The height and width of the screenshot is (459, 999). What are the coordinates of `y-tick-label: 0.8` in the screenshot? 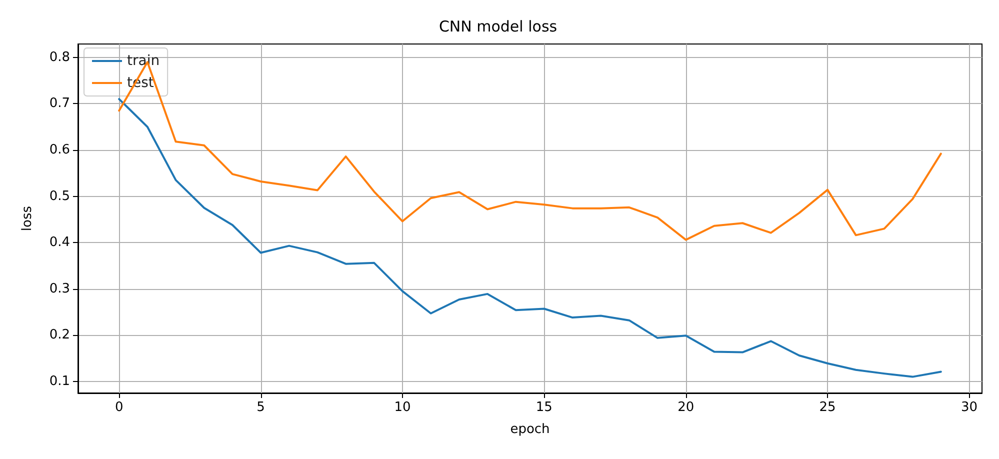 It's located at (59, 57).